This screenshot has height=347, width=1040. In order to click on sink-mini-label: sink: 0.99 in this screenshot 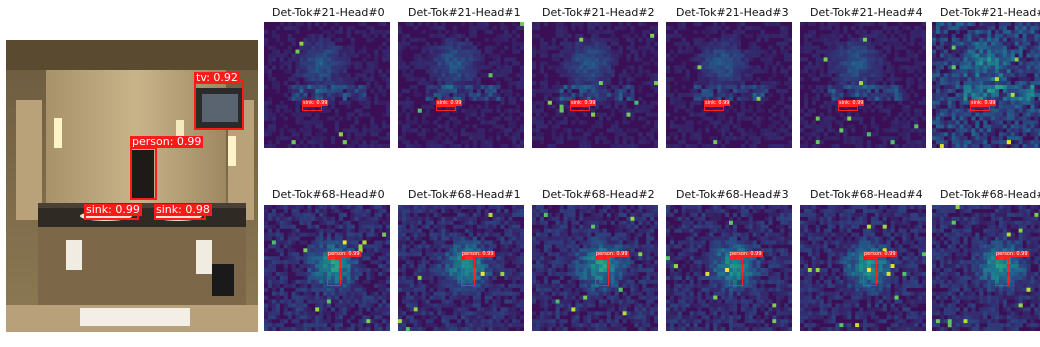, I will do `click(449, 103)`.